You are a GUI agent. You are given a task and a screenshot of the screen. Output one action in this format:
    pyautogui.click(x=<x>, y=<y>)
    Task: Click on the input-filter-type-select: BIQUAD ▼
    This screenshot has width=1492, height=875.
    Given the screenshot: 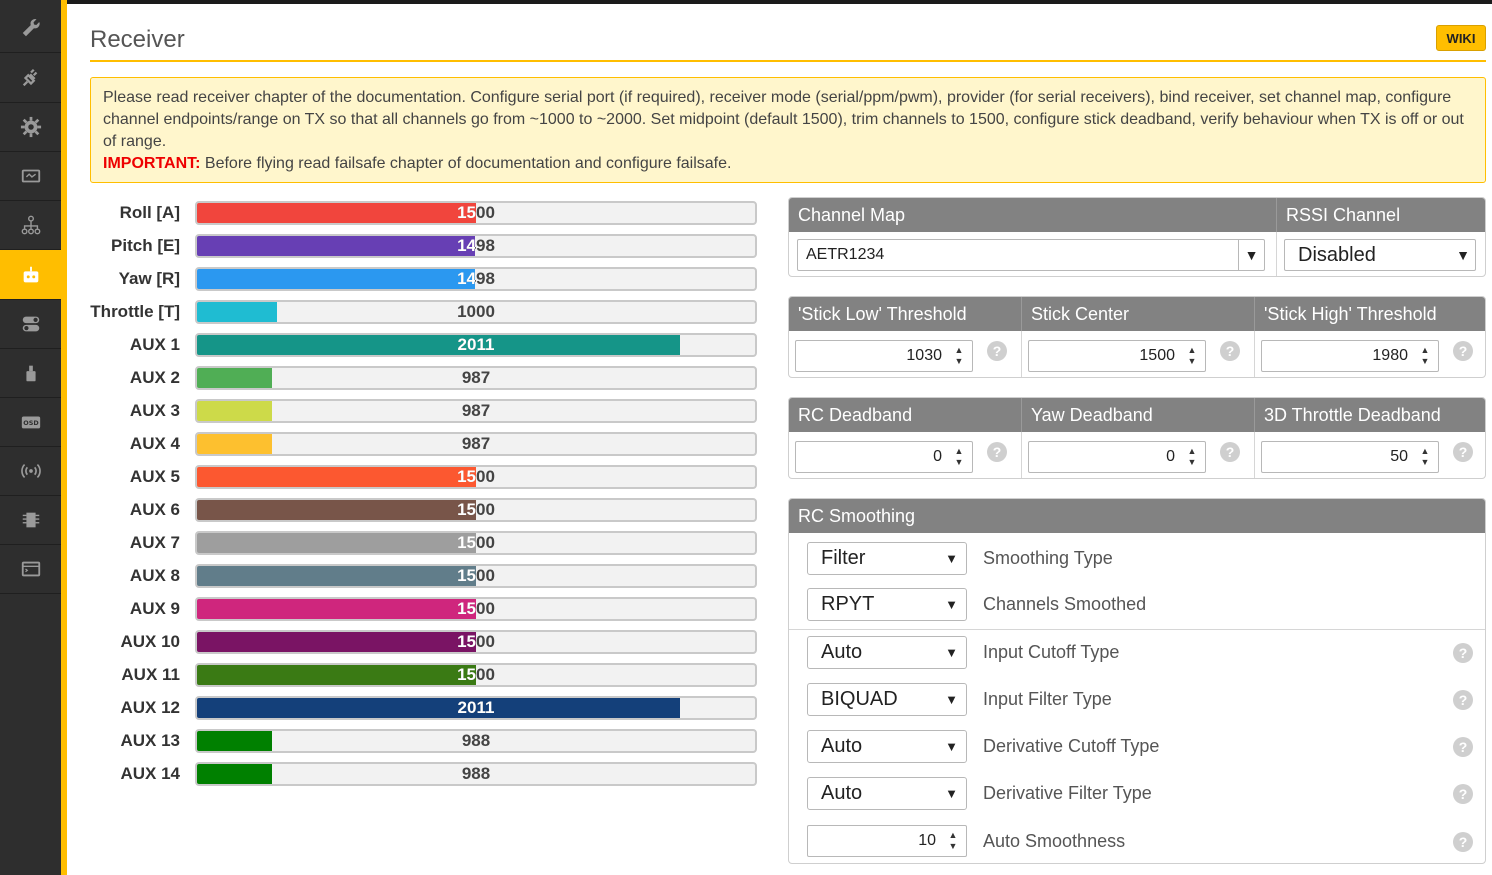 What is the action you would take?
    pyautogui.click(x=887, y=699)
    